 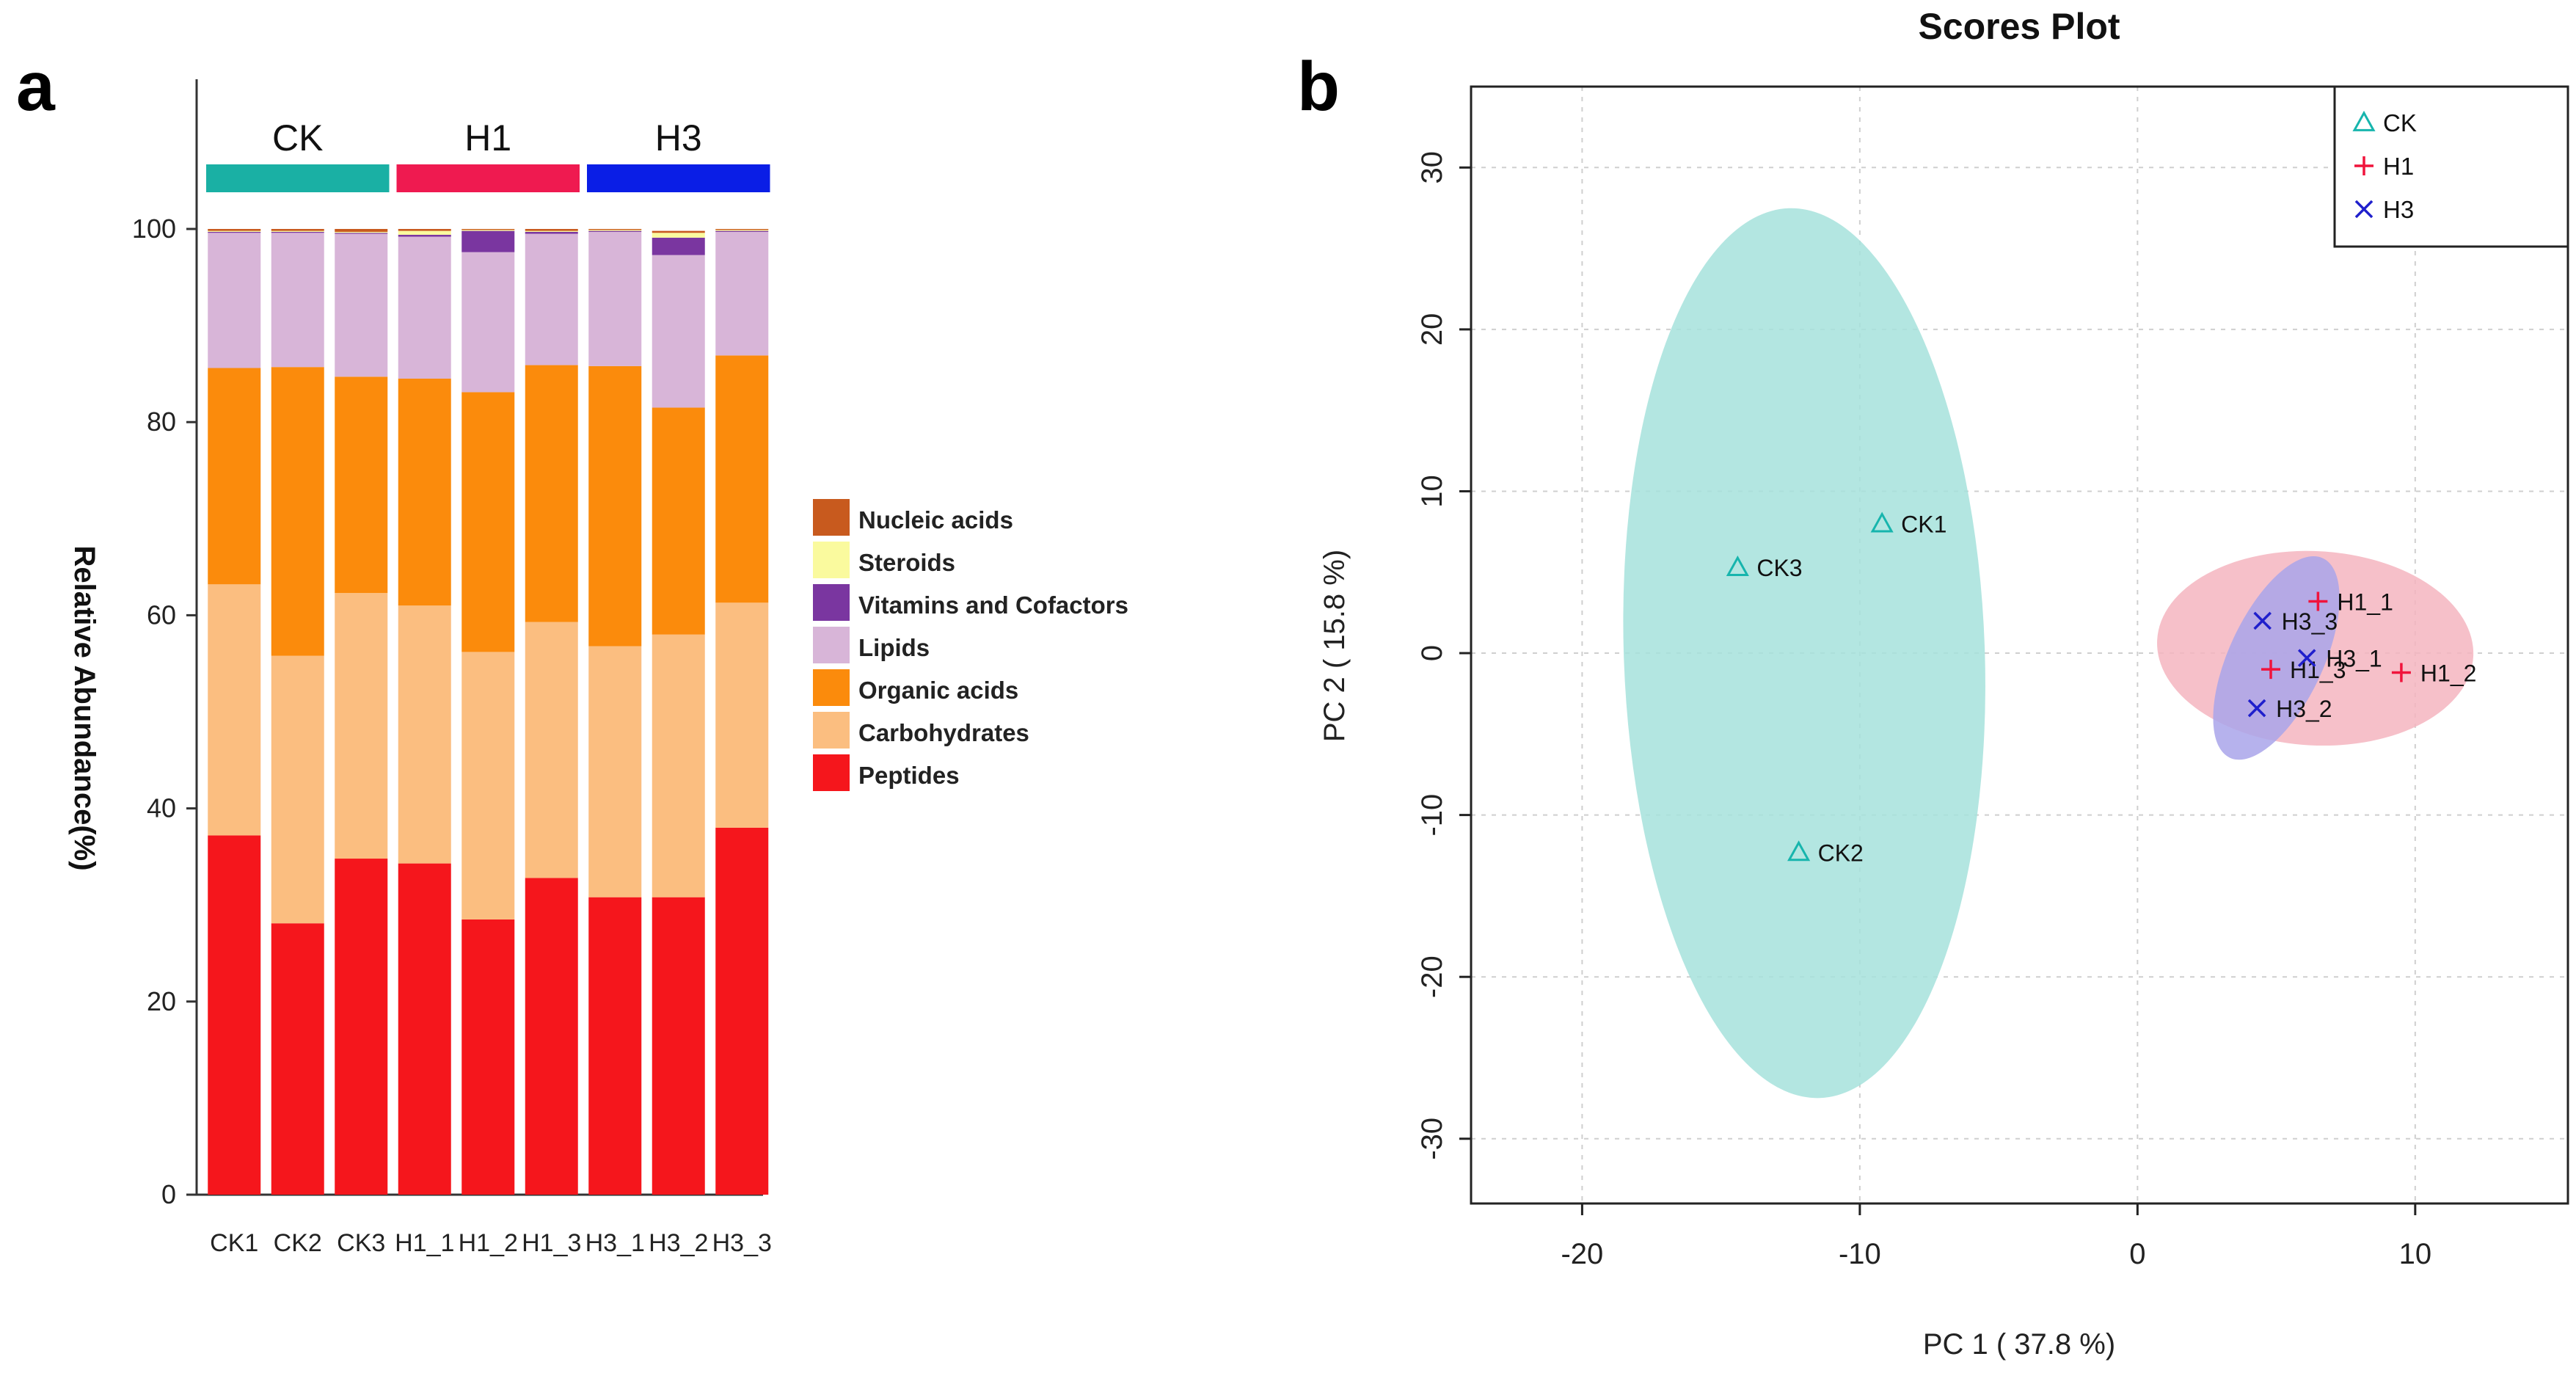 What do you see at coordinates (154, 229) in the screenshot?
I see `y-tick-label: 100` at bounding box center [154, 229].